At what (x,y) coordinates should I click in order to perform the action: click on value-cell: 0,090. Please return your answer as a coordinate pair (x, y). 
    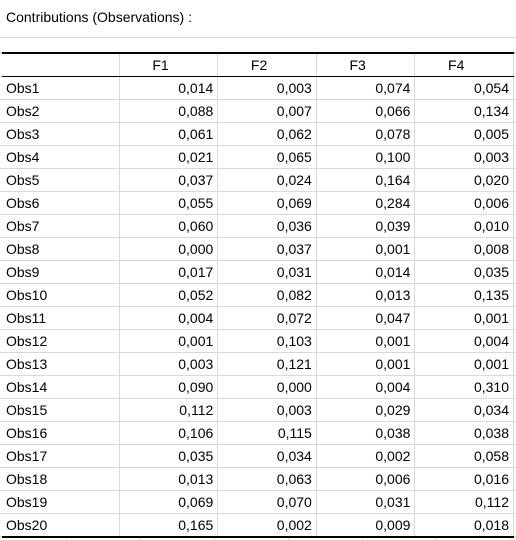
    Looking at the image, I should click on (169, 387).